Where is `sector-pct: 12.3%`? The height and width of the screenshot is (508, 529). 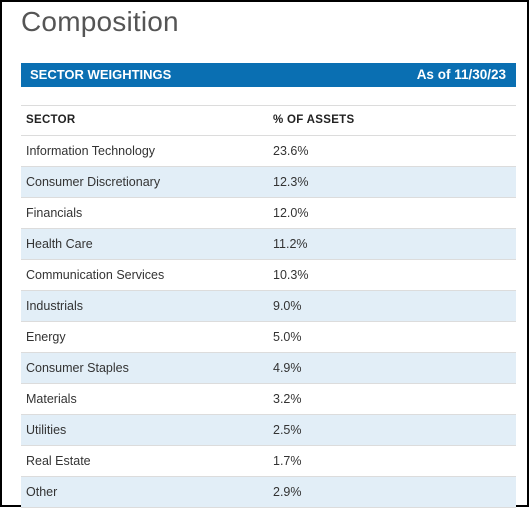 sector-pct: 12.3% is located at coordinates (291, 182).